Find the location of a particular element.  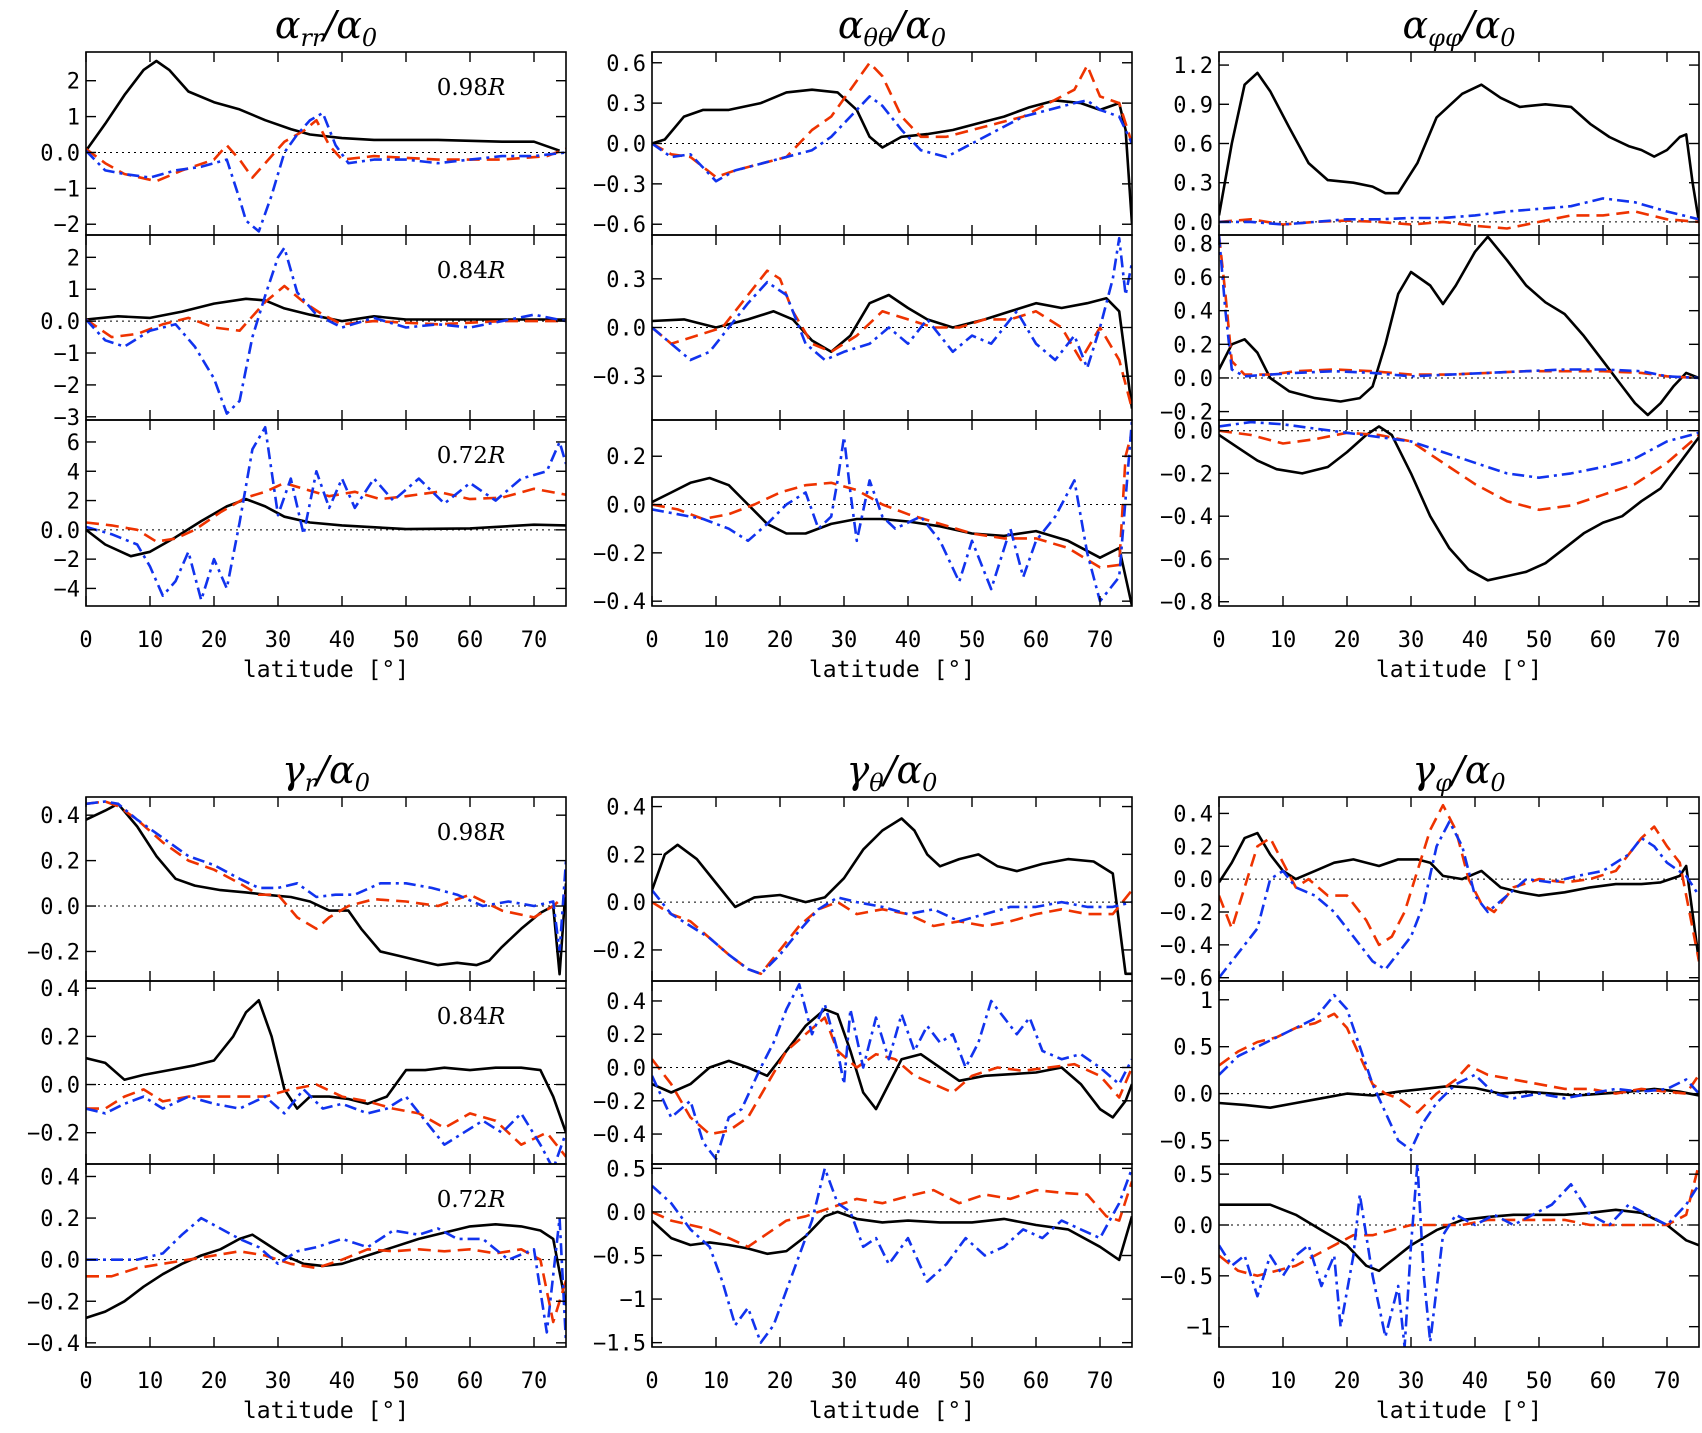

y-tick-label: 0.9 is located at coordinates (1193, 105).